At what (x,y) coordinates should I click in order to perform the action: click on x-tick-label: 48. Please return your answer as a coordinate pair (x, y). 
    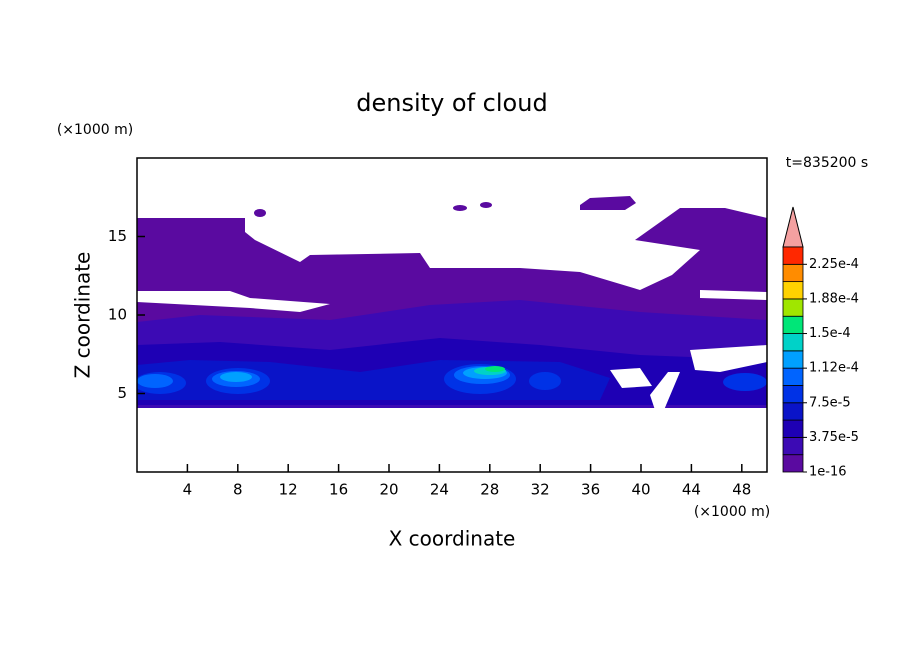
    Looking at the image, I should click on (741, 490).